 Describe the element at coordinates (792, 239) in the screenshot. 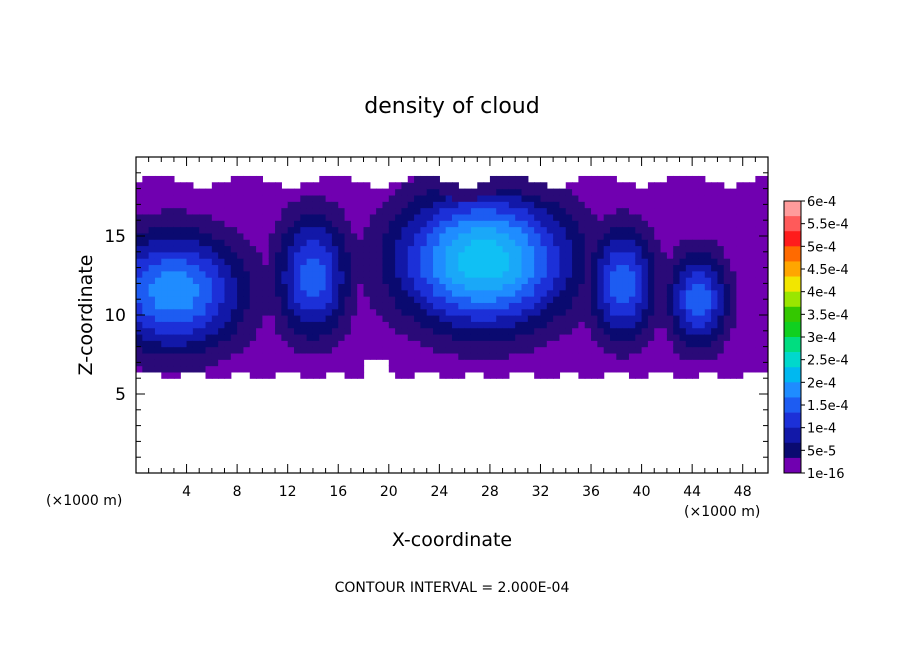

I see `colorbar-swatch` at that location.